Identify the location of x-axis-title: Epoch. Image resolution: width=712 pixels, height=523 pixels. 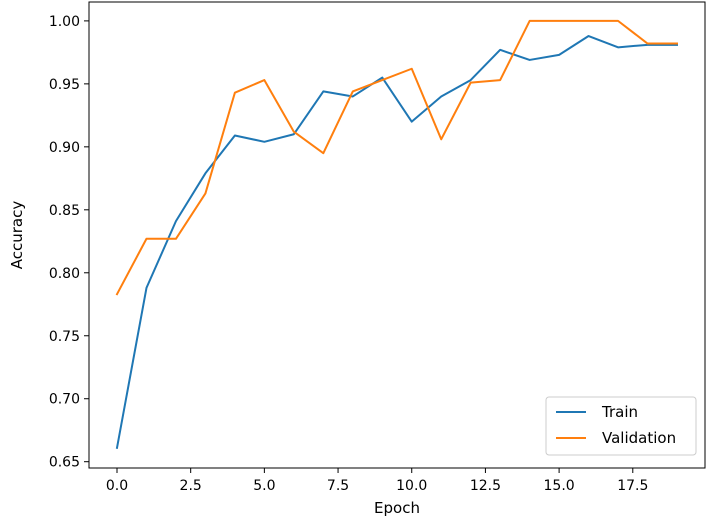
(397, 508).